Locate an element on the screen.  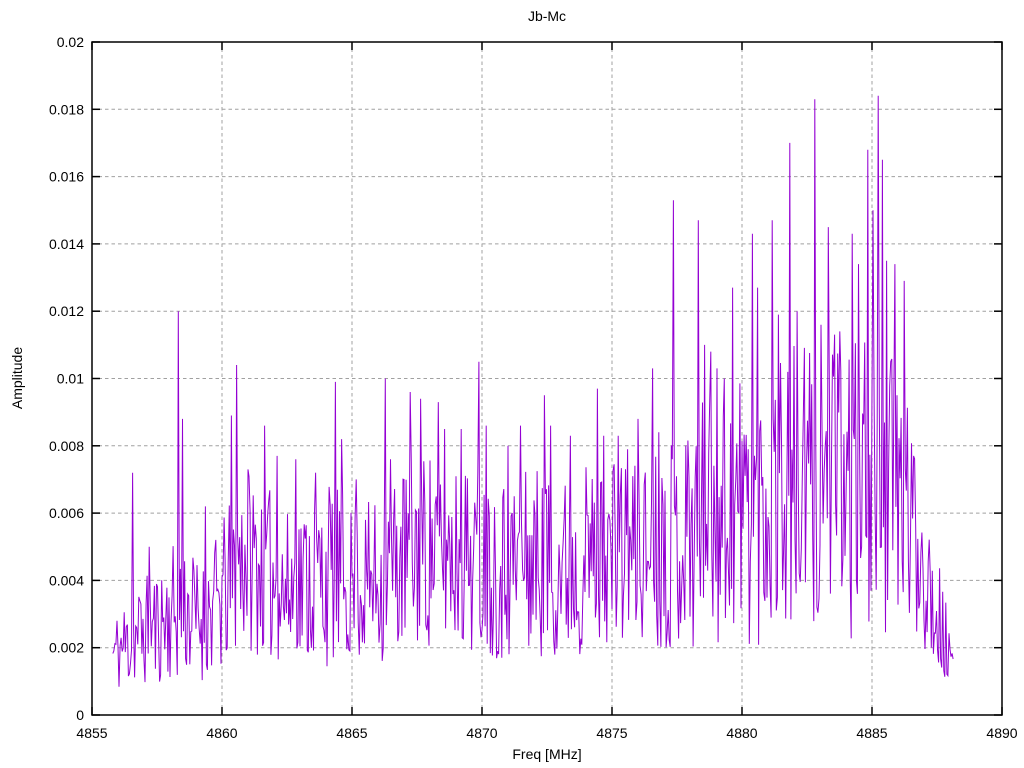
y-tick-label: 0.002 is located at coordinates (66, 648).